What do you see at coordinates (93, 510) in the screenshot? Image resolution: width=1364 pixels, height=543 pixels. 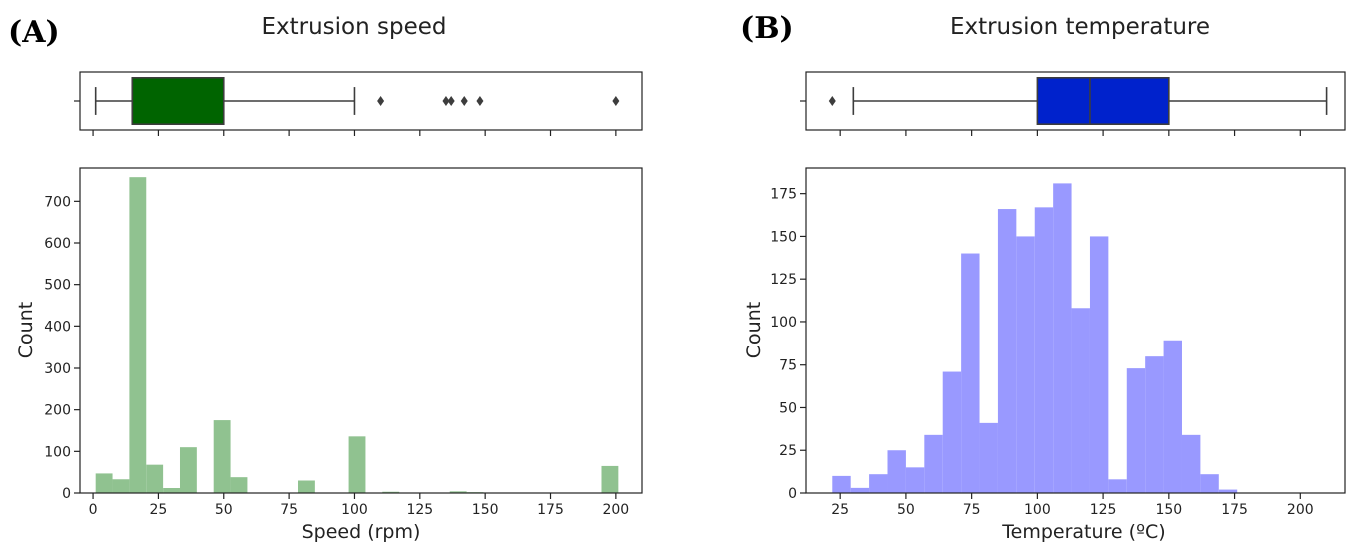 I see `a-xtick-label-0: 0` at bounding box center [93, 510].